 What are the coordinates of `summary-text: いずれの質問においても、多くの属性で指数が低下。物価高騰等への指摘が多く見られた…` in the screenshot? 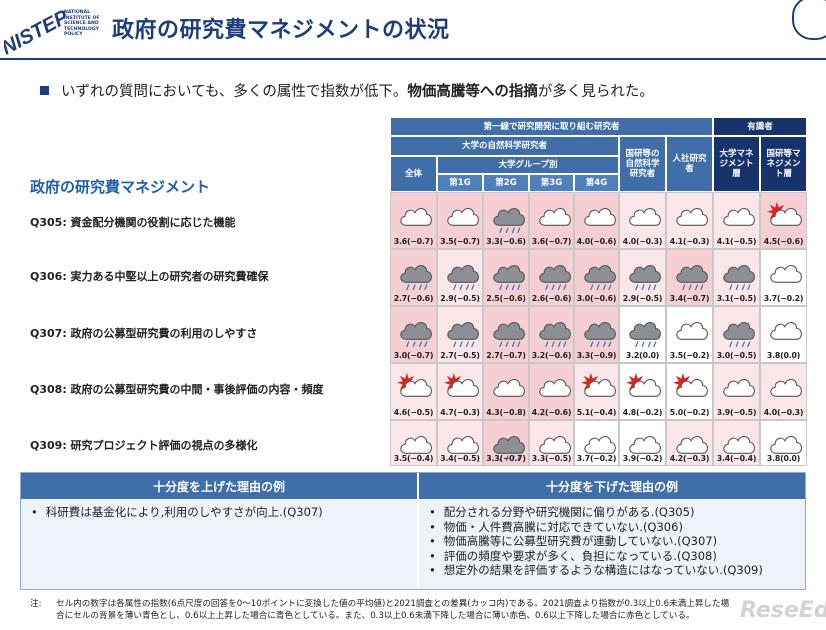 It's located at (347, 90).